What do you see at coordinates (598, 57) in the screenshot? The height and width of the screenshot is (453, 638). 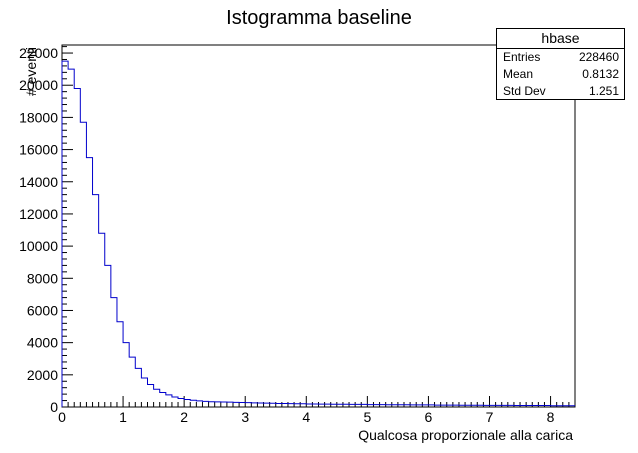 I see `stats-entries-value: 228460` at bounding box center [598, 57].